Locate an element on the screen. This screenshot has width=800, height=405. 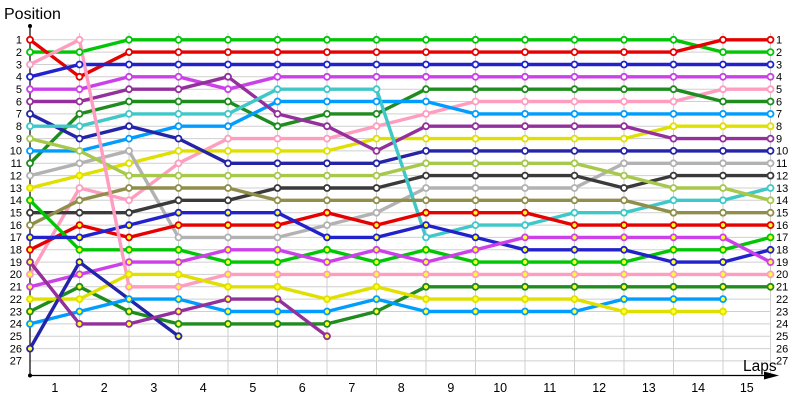
svg-text: Laps is located at coordinates (760, 366).